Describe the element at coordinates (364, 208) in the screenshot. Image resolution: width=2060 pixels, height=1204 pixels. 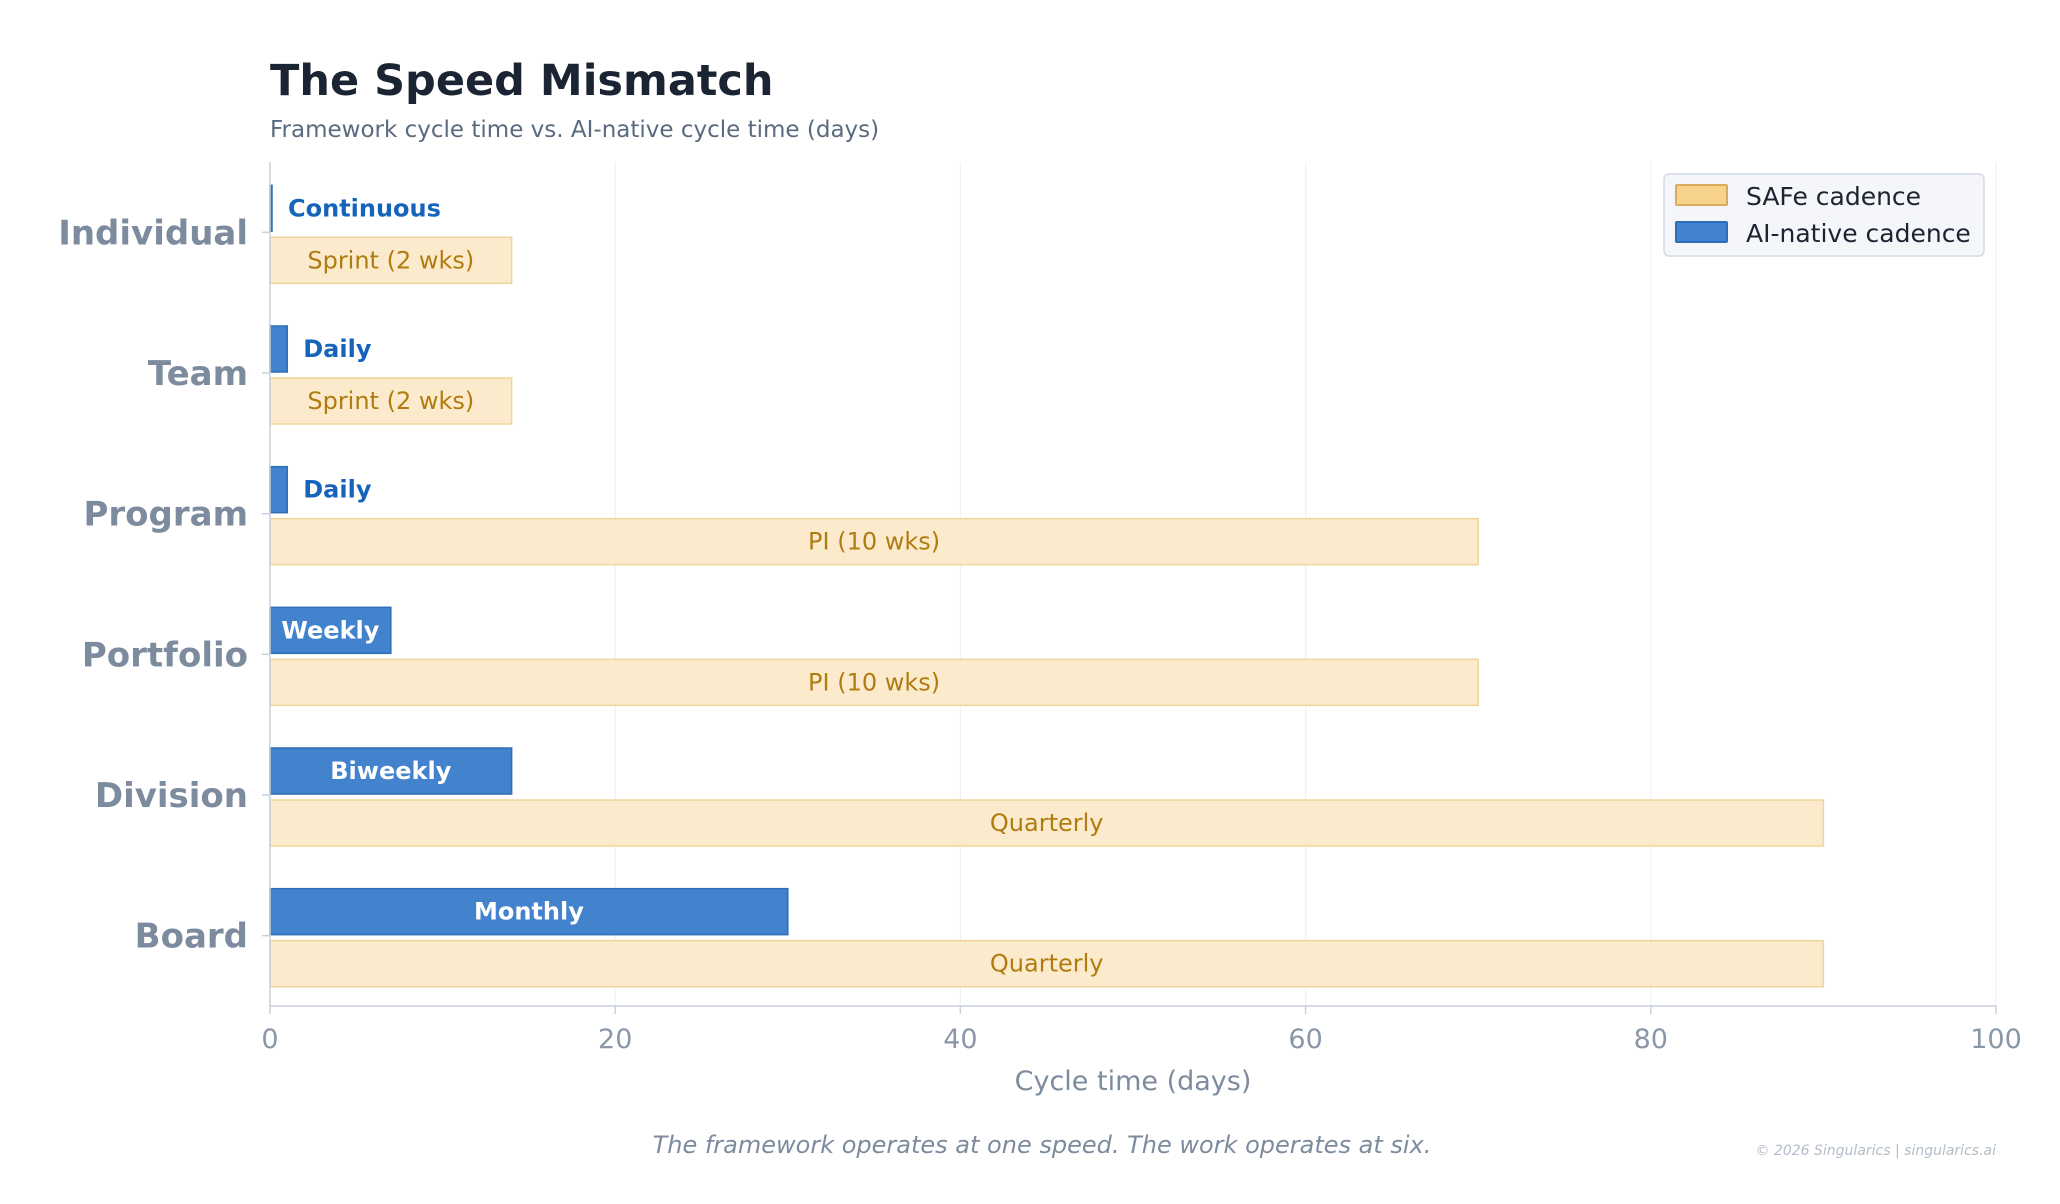
I see `bar-label-ai-native-individual: Continuous` at that location.